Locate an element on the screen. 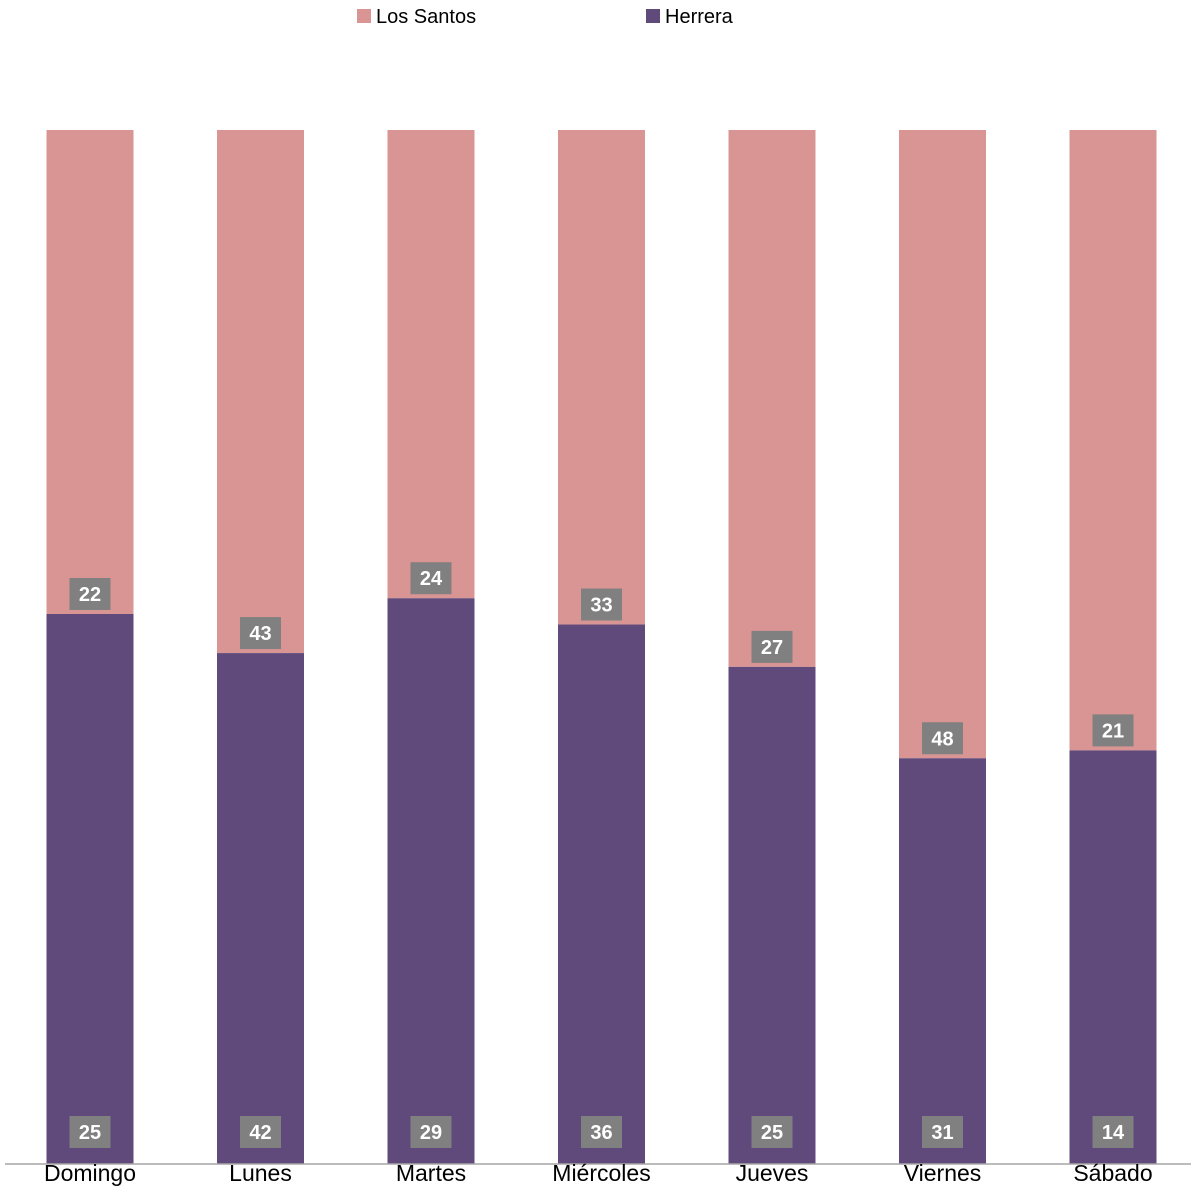  bar-los-santos-viernes is located at coordinates (942, 444).